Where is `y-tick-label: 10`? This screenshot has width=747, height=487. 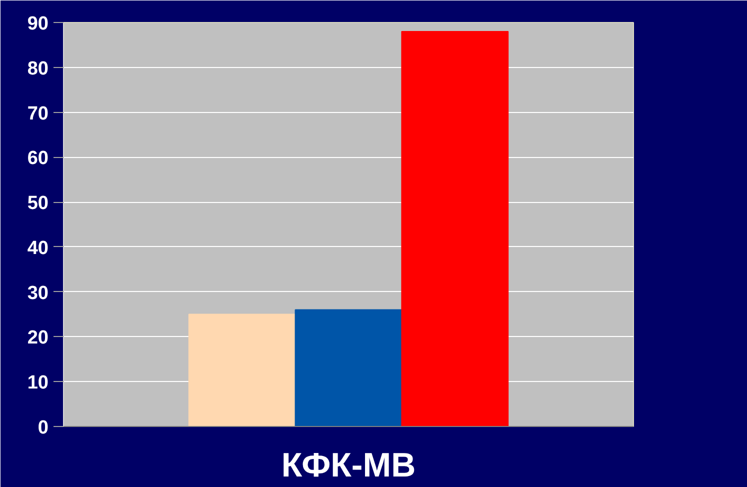 y-tick-label: 10 is located at coordinates (38, 383).